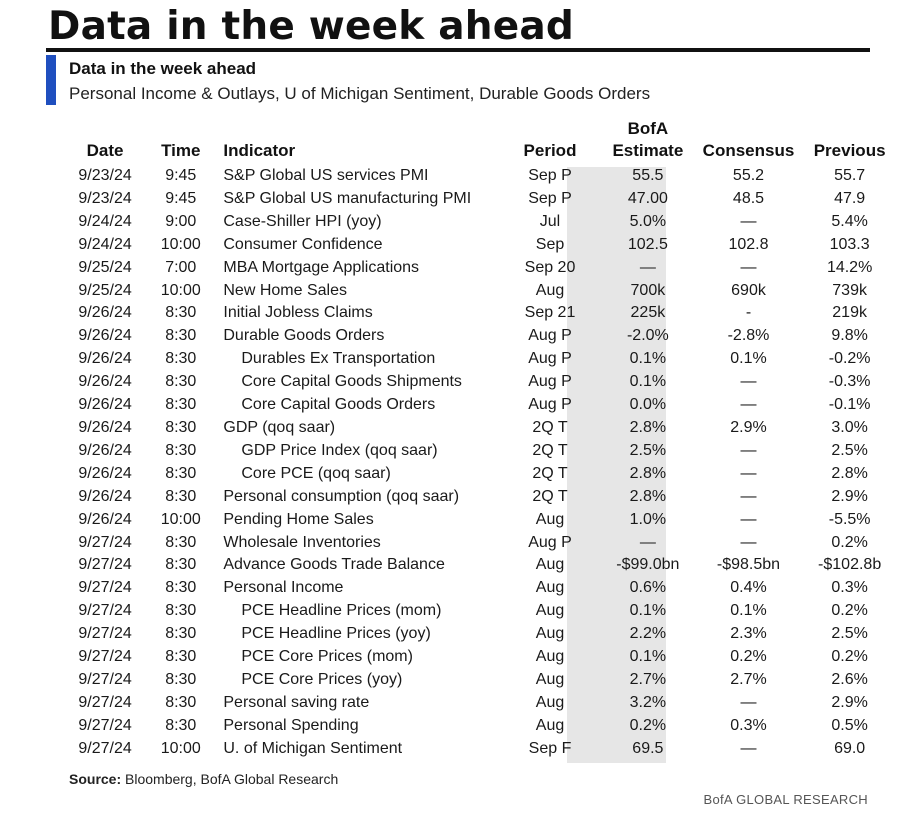 Image resolution: width=900 pixels, height=825 pixels. What do you see at coordinates (304, 336) in the screenshot?
I see `cell-indicator: Durable Goods Orders` at bounding box center [304, 336].